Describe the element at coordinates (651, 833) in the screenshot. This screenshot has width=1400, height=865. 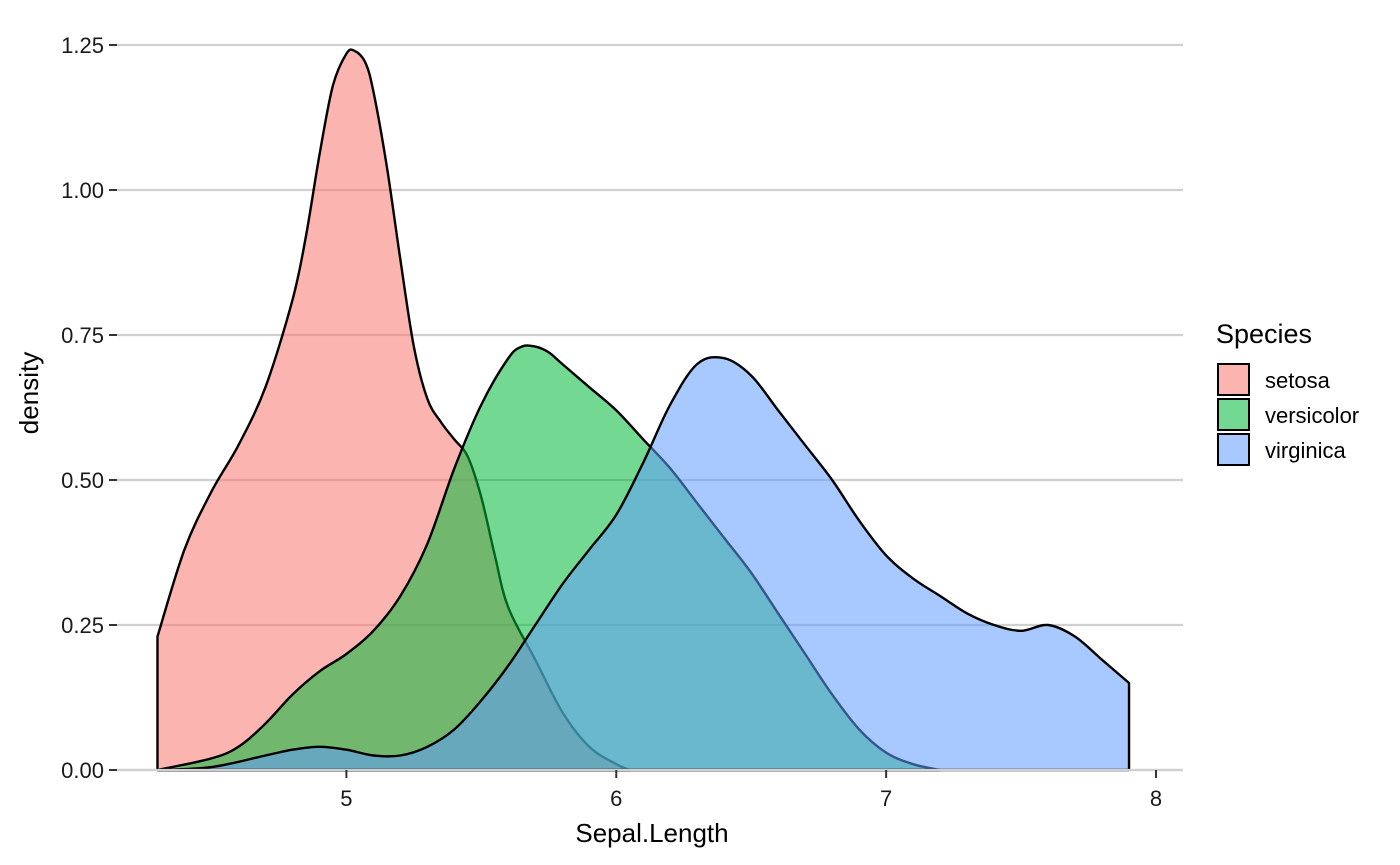
I see `x-axis-title: Sepal.Length` at that location.